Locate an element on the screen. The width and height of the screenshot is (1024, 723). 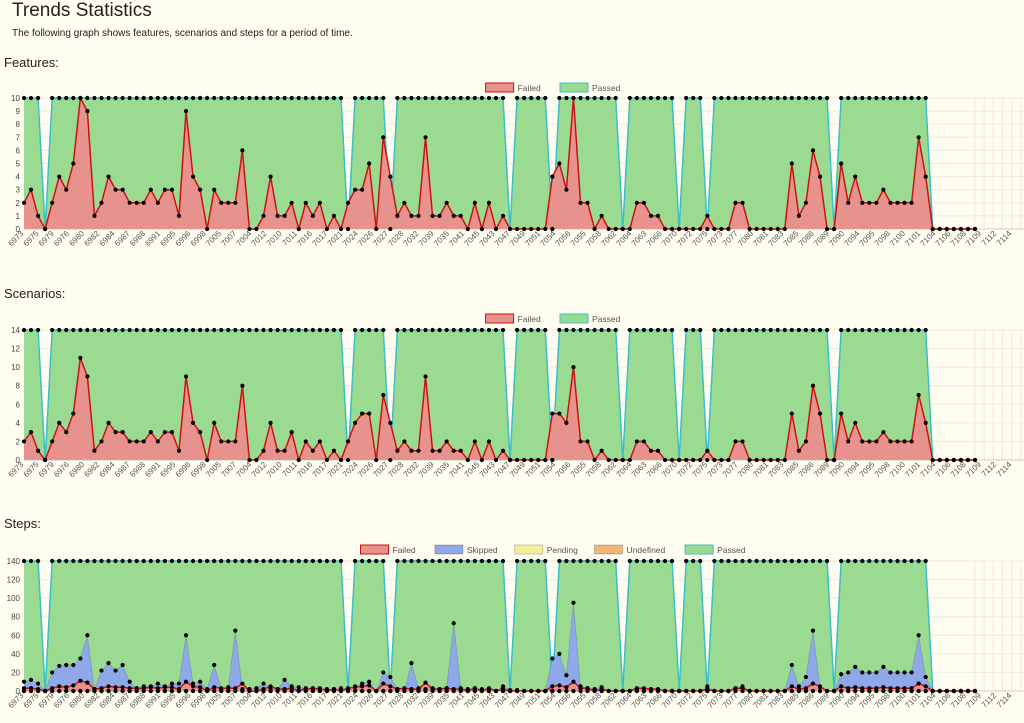
legend-item-failed: Failed is located at coordinates (513, 87).